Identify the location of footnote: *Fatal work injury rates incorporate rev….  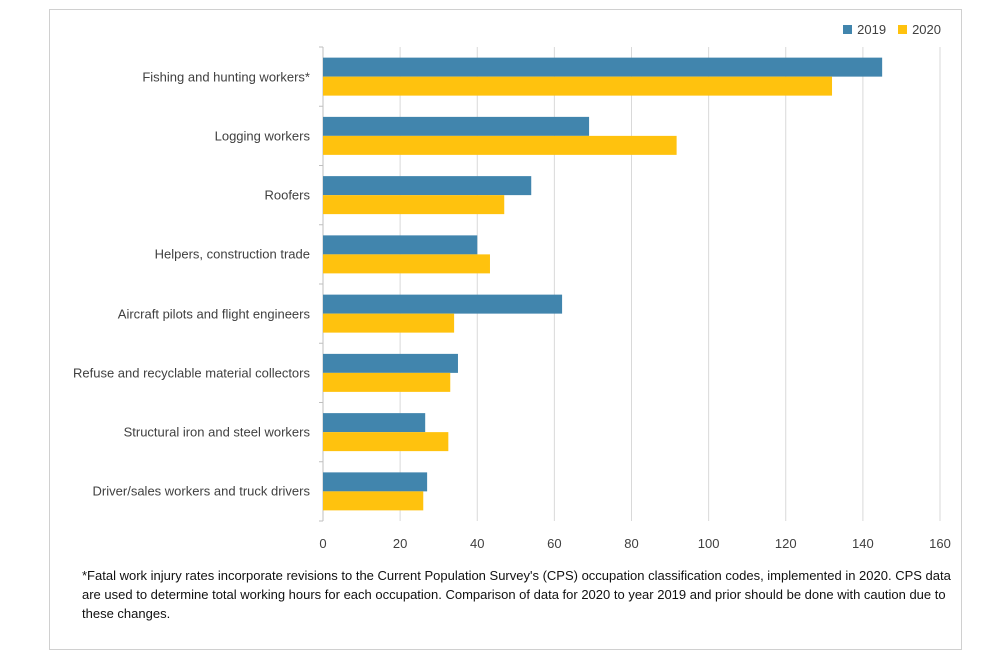
(516, 594).